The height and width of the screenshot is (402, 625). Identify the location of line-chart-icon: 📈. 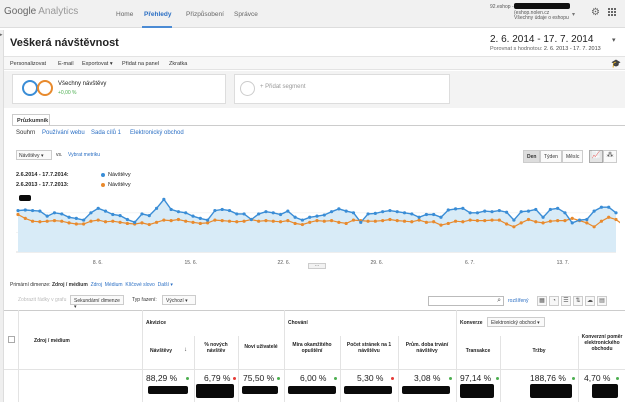
(596, 156).